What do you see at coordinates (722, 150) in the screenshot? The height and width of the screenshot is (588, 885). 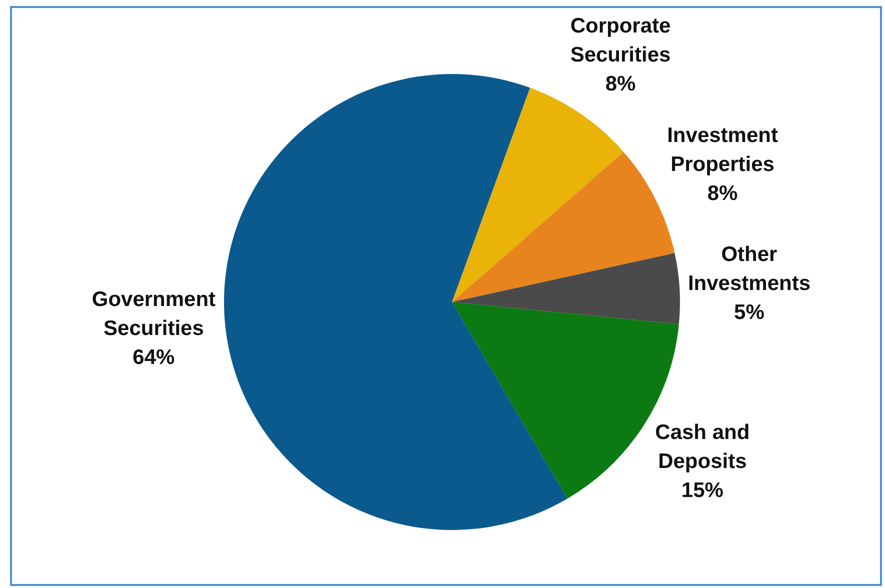 I see `slice-label: Investment Properties` at bounding box center [722, 150].